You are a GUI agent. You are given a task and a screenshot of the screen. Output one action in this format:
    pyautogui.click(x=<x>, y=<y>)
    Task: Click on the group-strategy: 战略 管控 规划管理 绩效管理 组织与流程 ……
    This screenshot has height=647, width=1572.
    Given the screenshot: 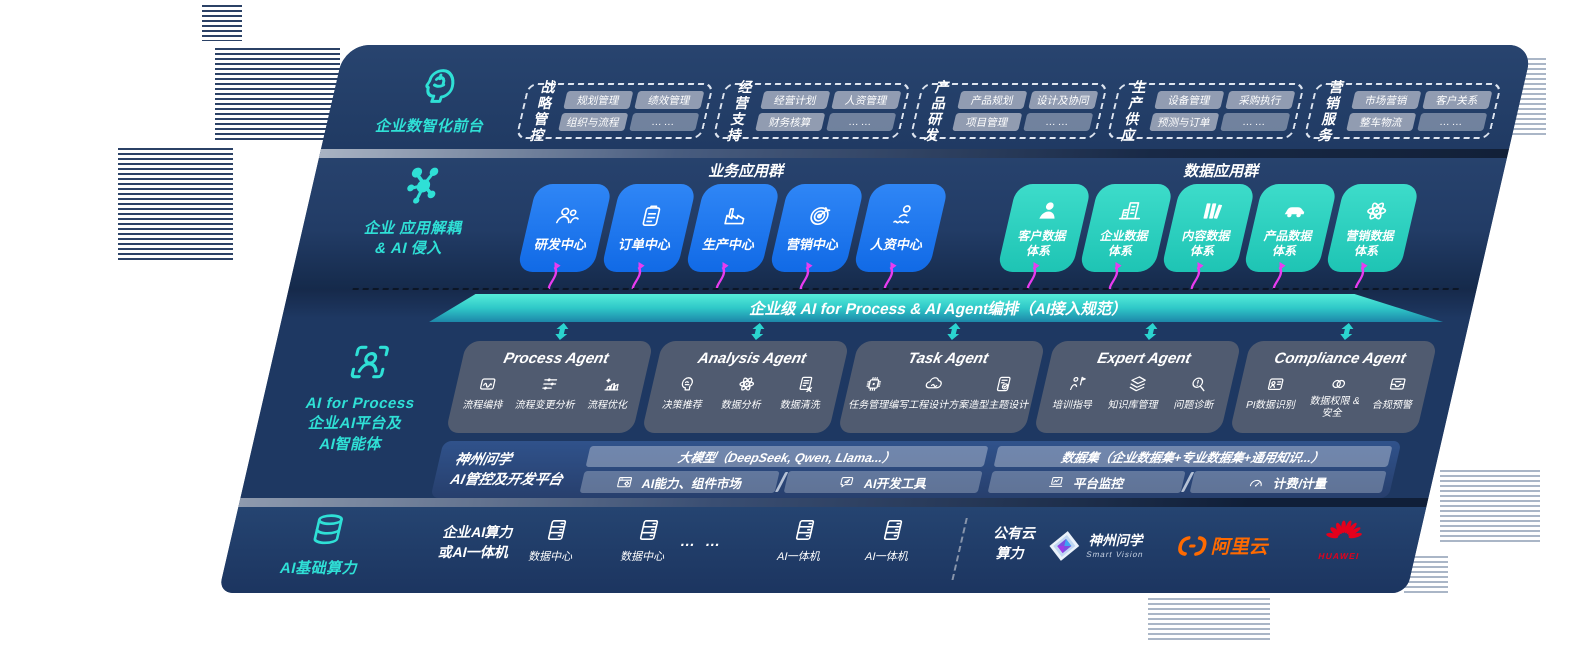 What is the action you would take?
    pyautogui.click(x=615, y=111)
    